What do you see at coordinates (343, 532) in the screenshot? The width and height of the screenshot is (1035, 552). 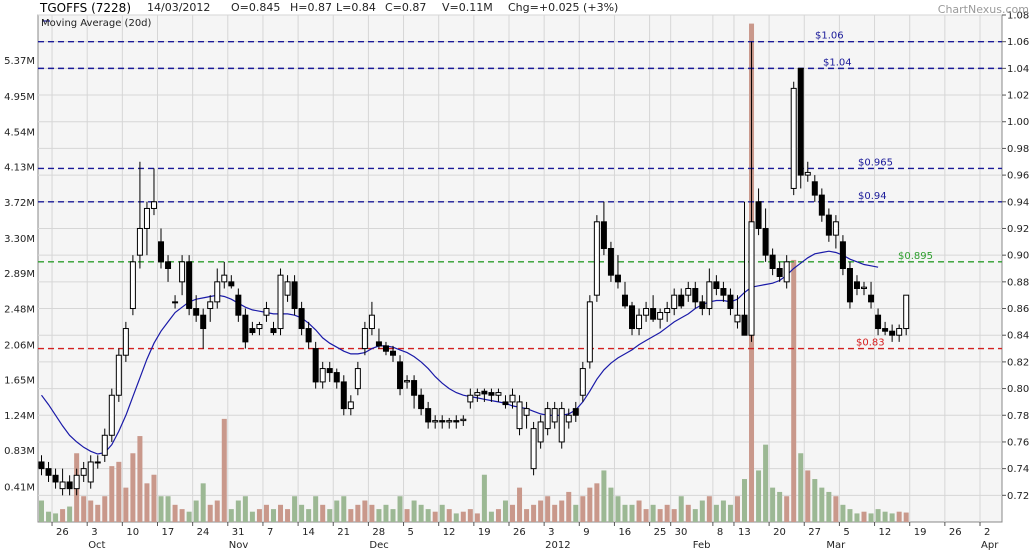 I see `date-tick-label: 21` at bounding box center [343, 532].